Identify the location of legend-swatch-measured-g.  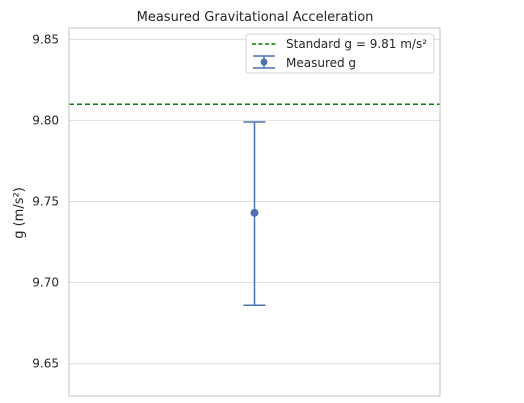
(264, 62).